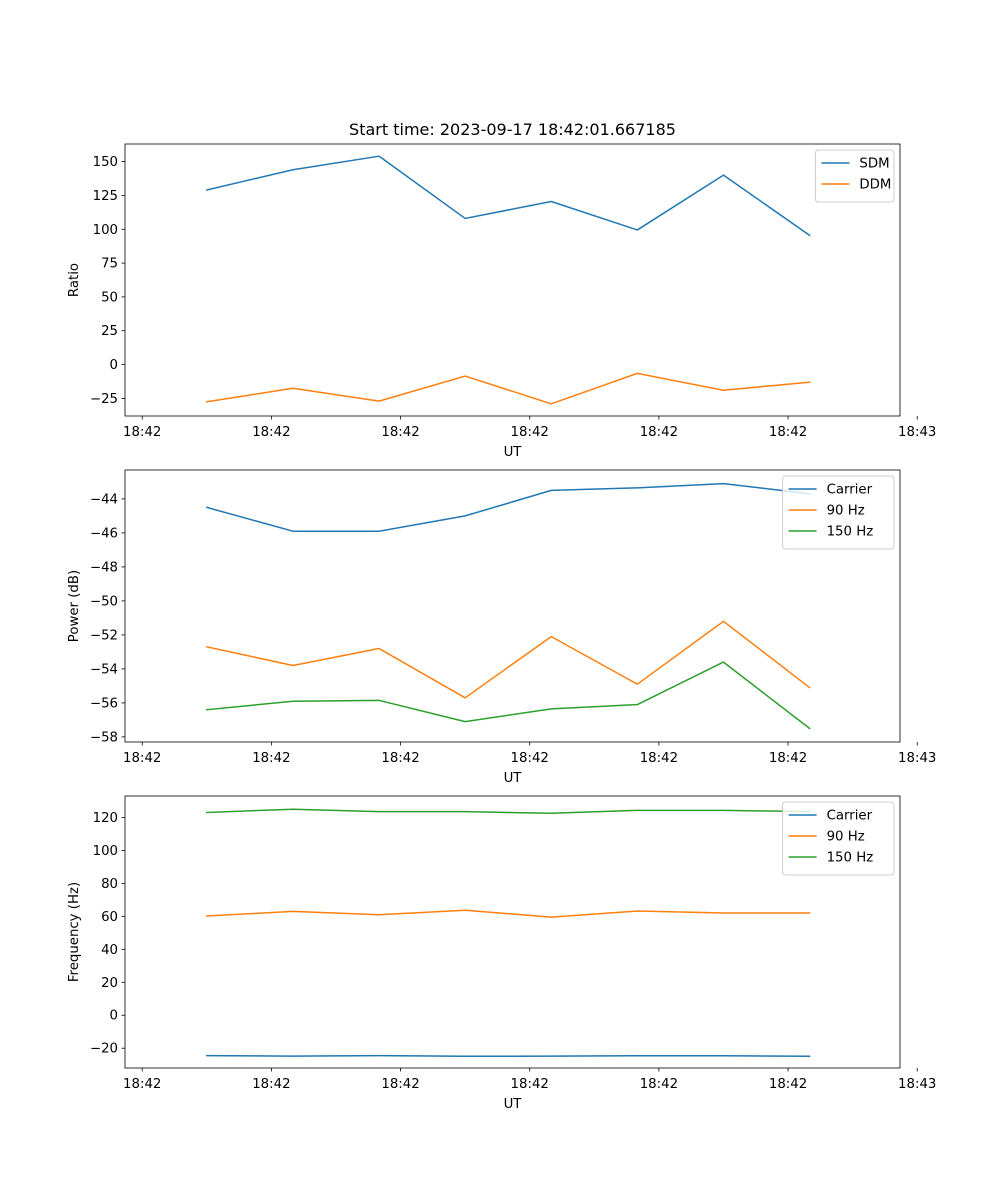 The height and width of the screenshot is (1200, 1000). I want to click on legend-label: SDM, so click(874, 164).